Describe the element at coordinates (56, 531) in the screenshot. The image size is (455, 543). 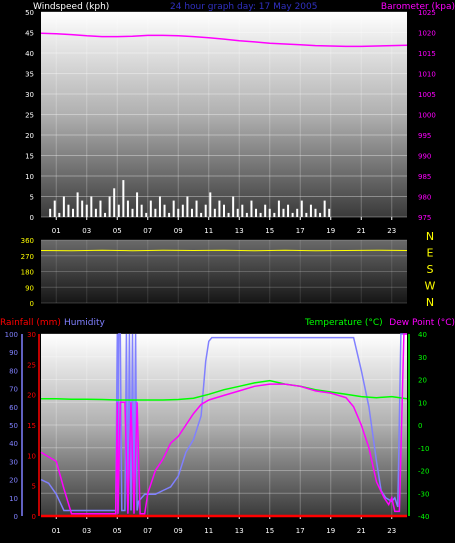
I see `x-tick-label: 01` at that location.